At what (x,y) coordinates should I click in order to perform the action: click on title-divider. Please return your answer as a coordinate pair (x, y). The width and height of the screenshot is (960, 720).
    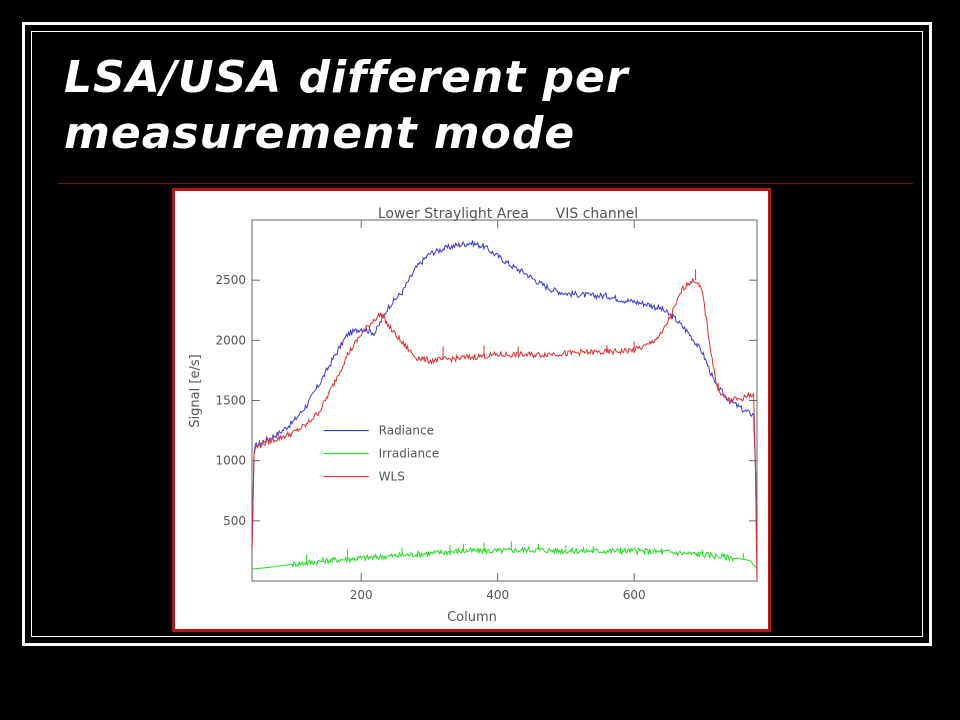
    Looking at the image, I should click on (485, 183).